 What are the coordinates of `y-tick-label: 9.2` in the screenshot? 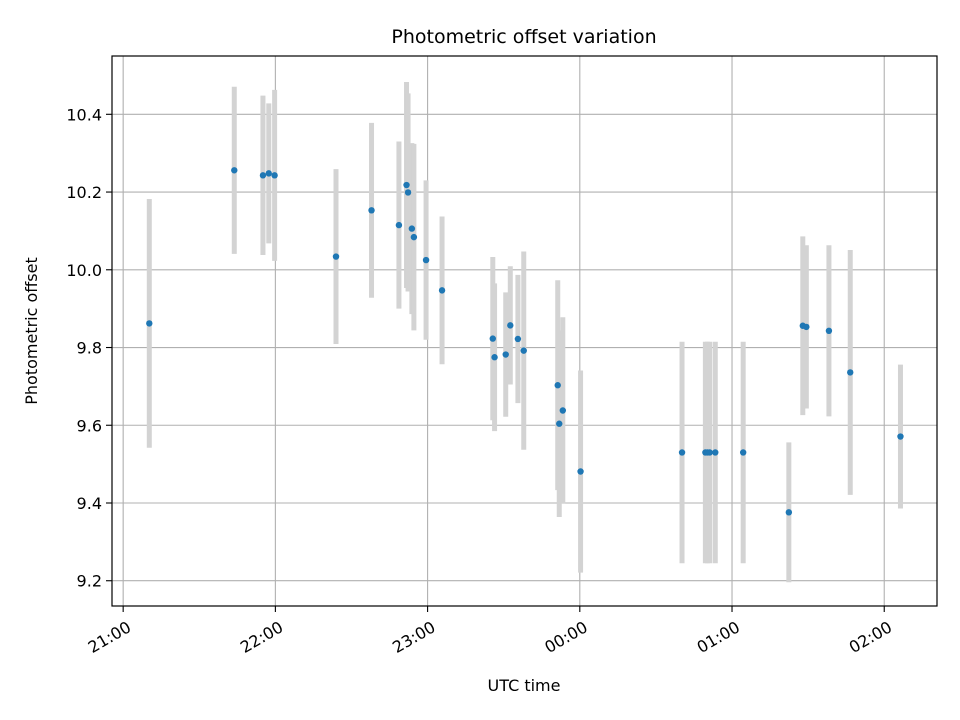 It's located at (89, 581).